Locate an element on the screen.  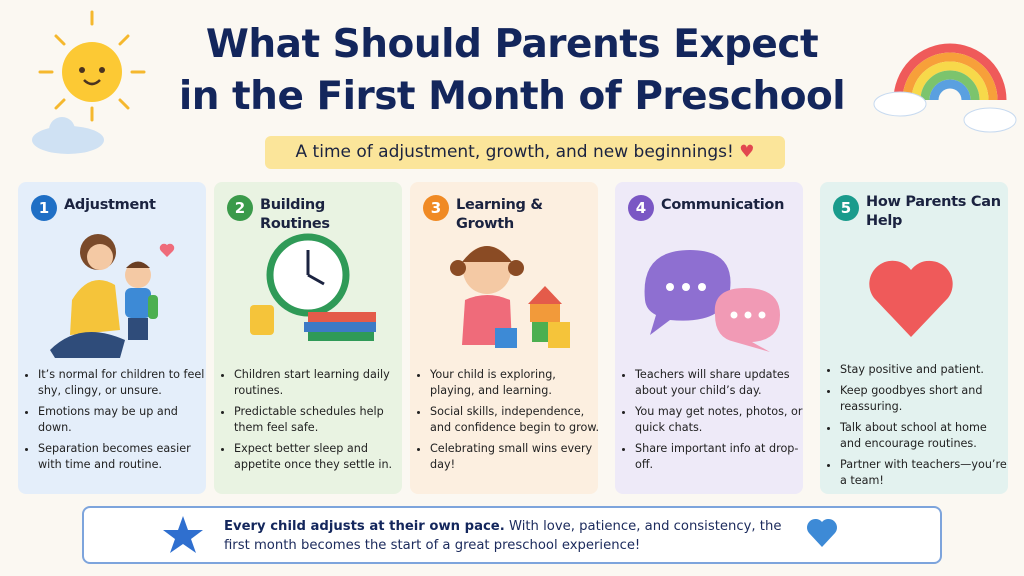
bullet: Children start learning daily routines. is located at coordinates (319, 383).